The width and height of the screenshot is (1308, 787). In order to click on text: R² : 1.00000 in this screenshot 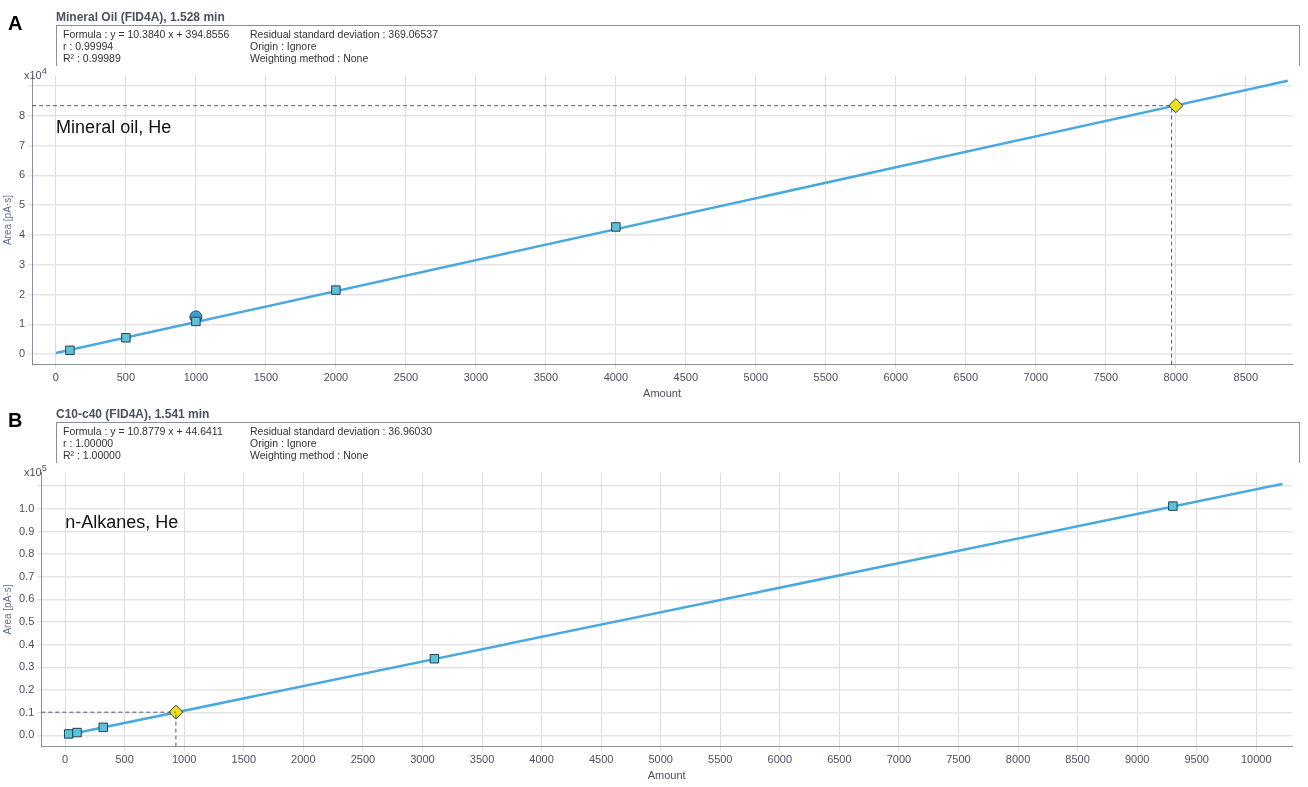, I will do `click(92, 455)`.